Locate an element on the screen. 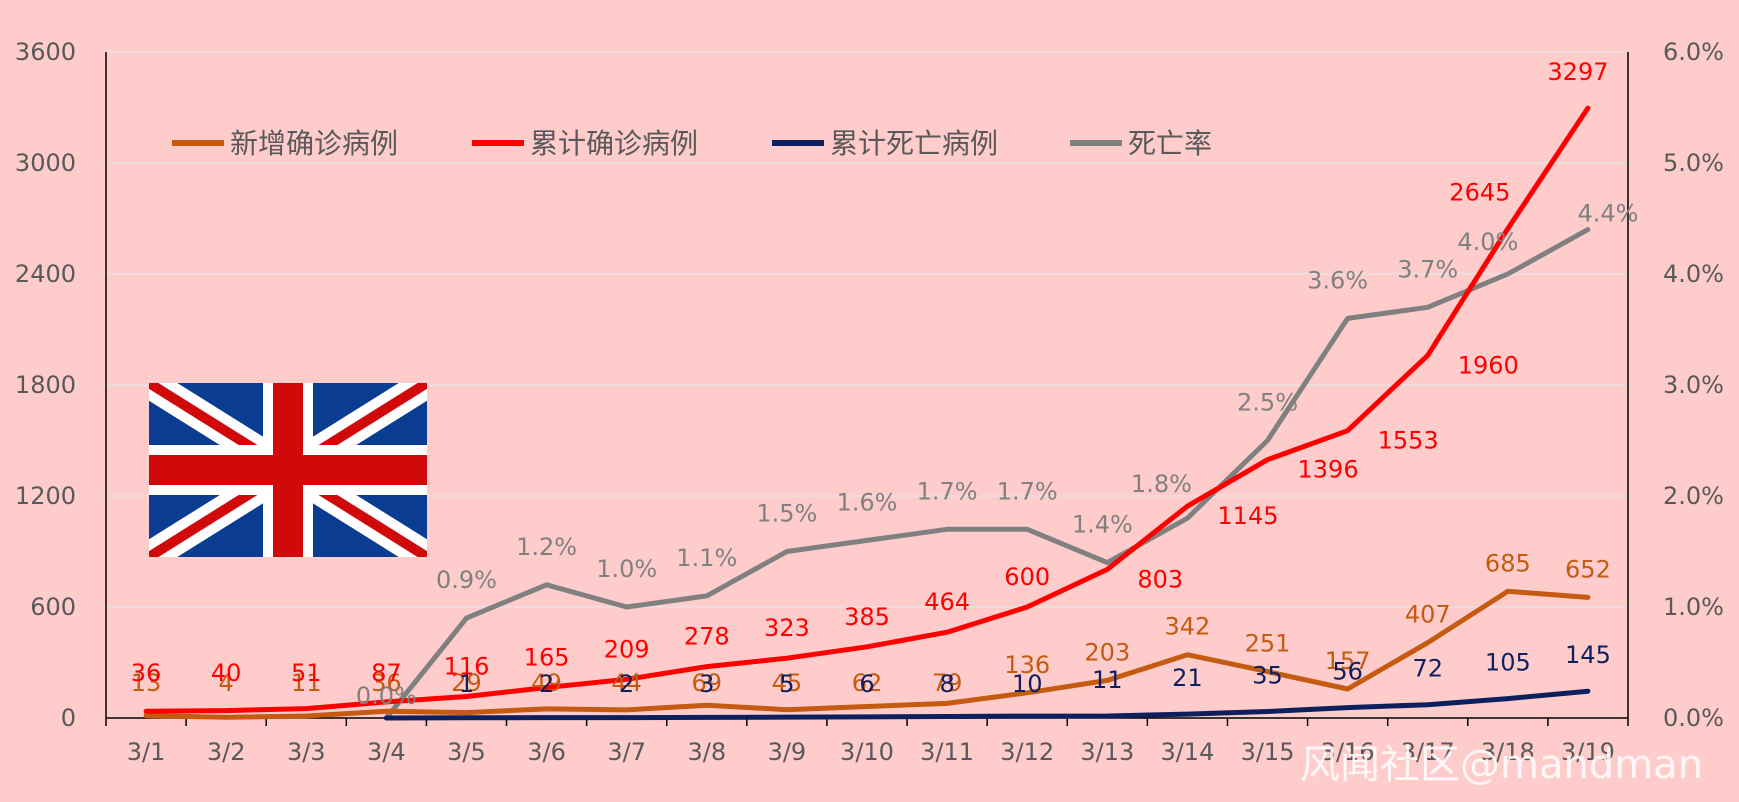  new-cases-label: 685 is located at coordinates (1508, 563).